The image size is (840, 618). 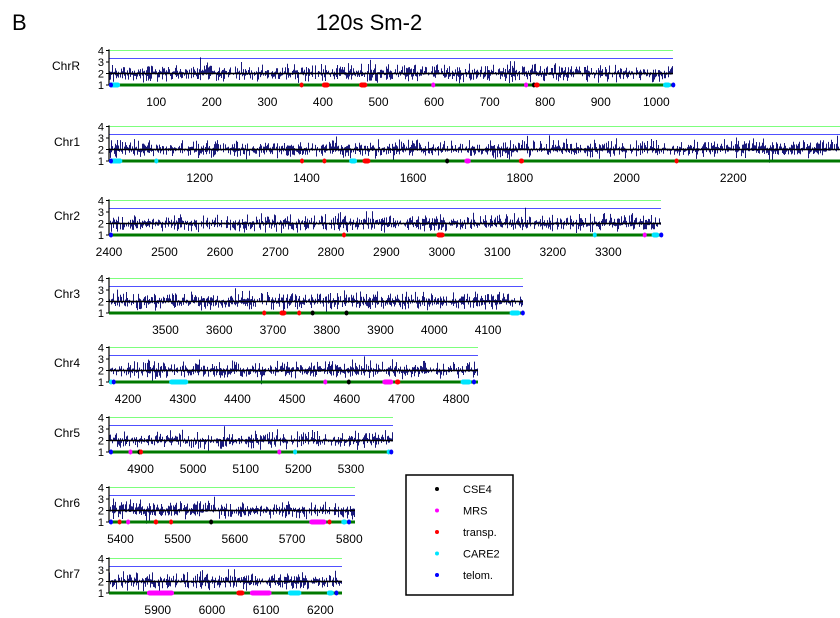 I want to click on x-tick-label: 5200, so click(x=298, y=469).